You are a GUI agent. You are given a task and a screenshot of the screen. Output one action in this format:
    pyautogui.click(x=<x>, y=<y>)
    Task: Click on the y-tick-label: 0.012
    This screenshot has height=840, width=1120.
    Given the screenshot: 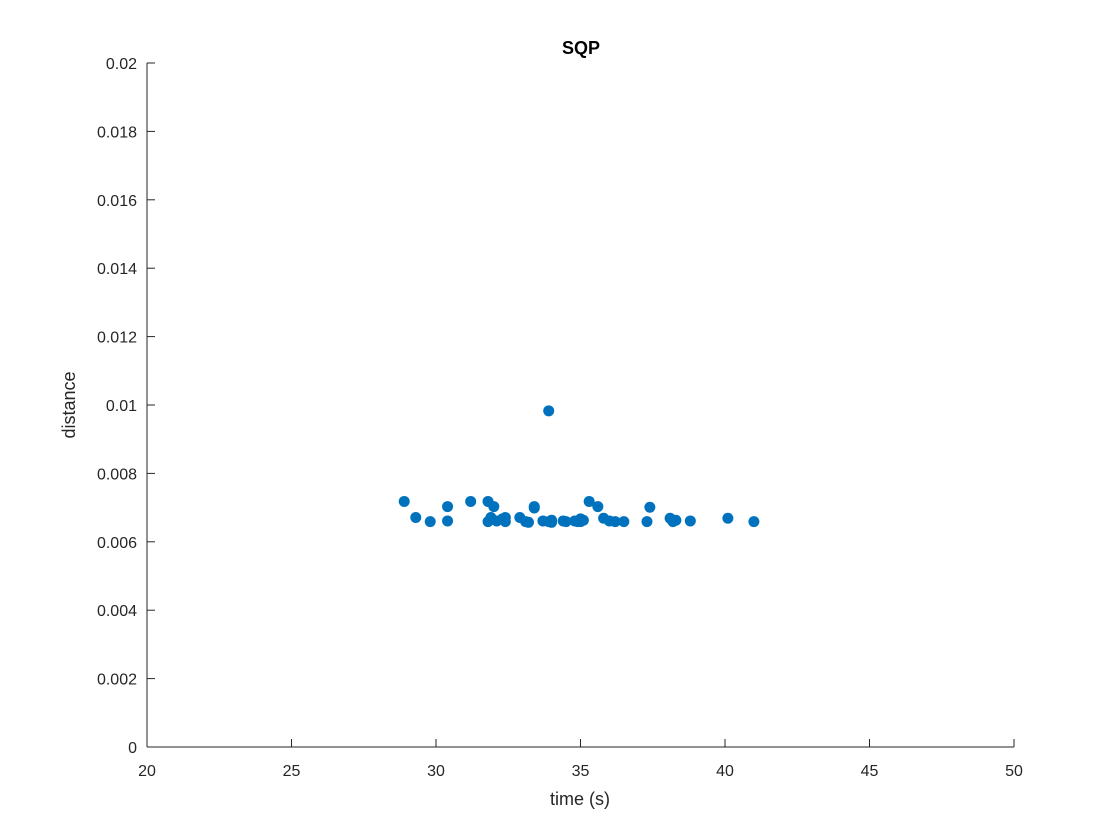 What is the action you would take?
    pyautogui.click(x=117, y=338)
    